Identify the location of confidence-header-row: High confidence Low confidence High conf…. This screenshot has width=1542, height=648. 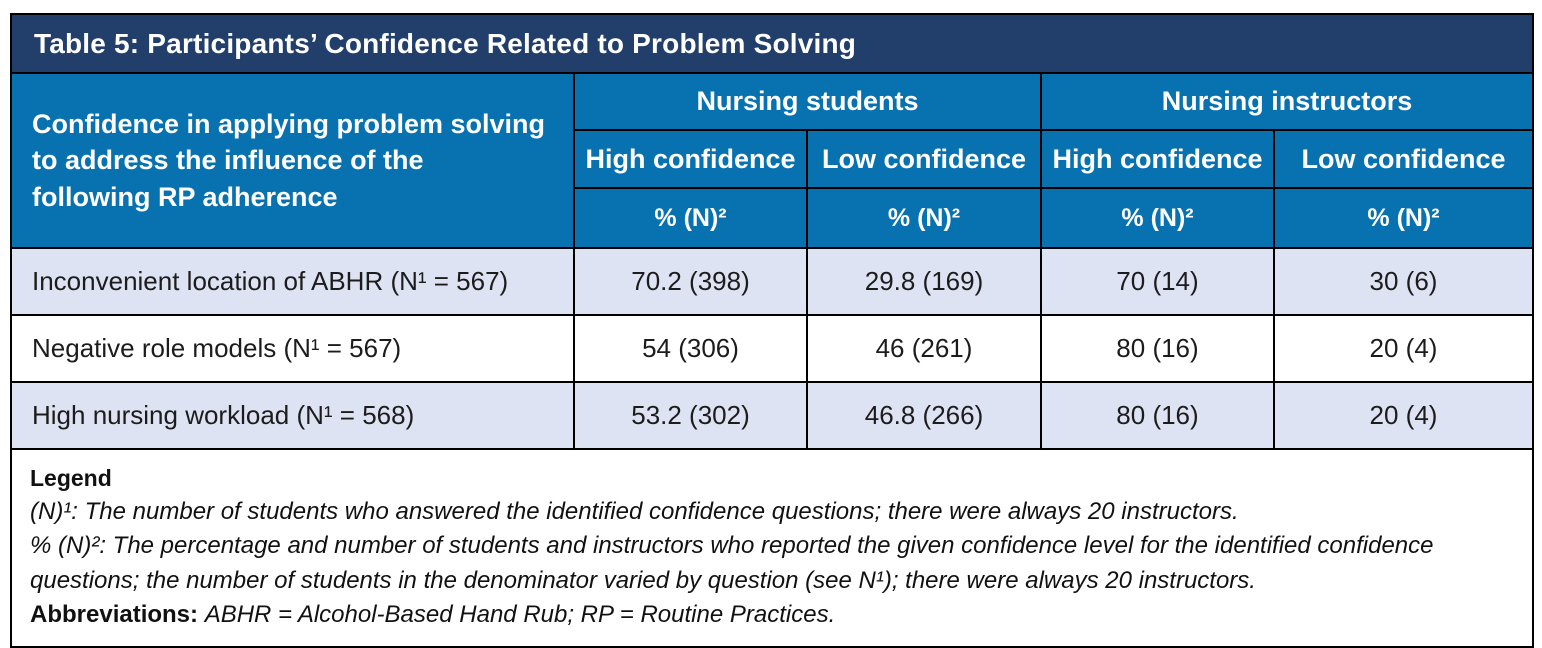
(772, 159).